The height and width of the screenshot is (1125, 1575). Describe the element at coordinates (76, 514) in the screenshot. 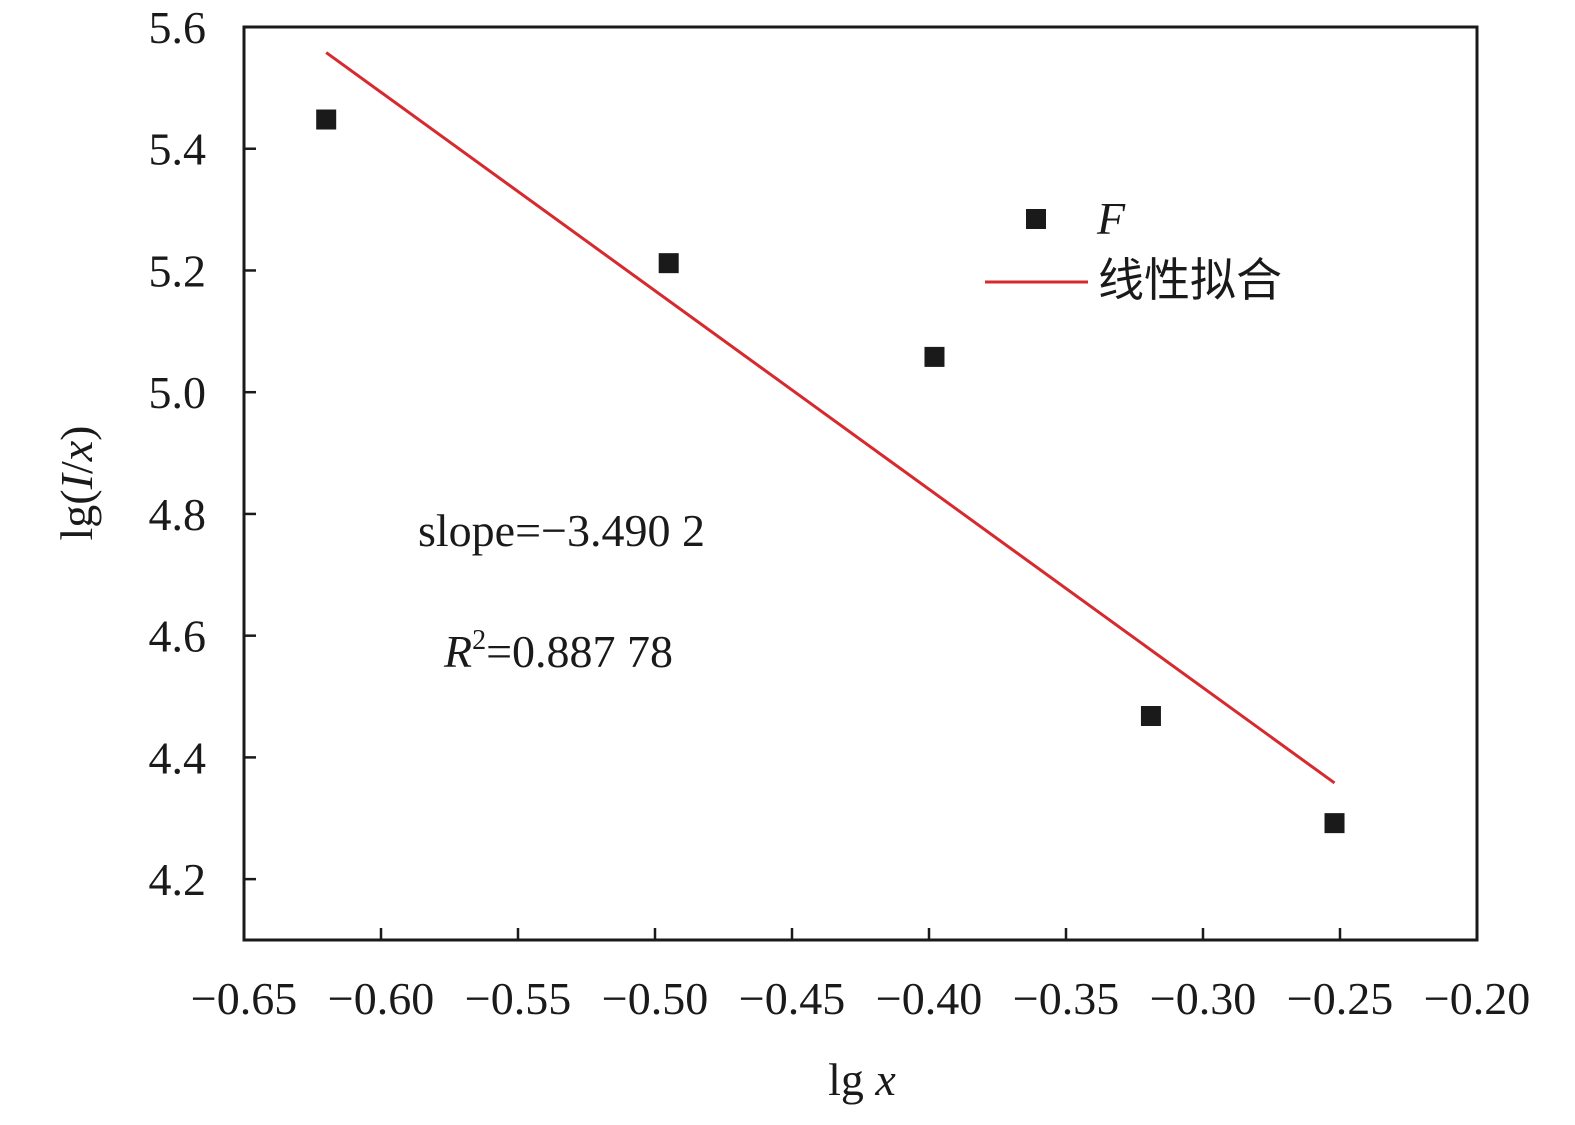

I see `y-axis-title-prefix: lg(` at that location.